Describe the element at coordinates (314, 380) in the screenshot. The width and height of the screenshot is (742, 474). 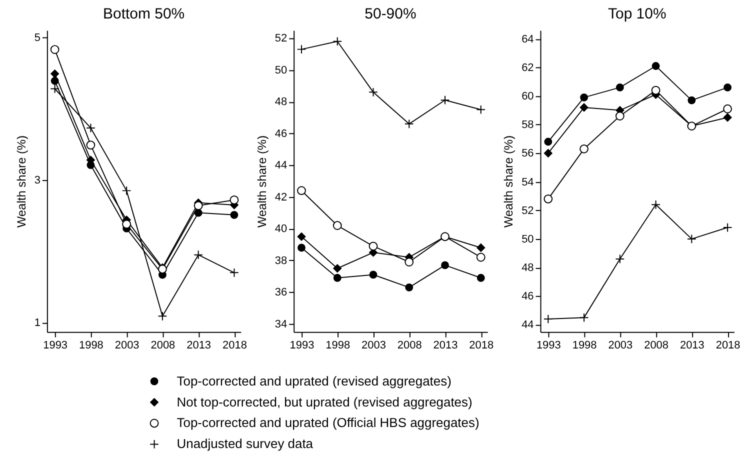
I see `legend-label: Top-corrected and uprated (revised aggregates)` at that location.